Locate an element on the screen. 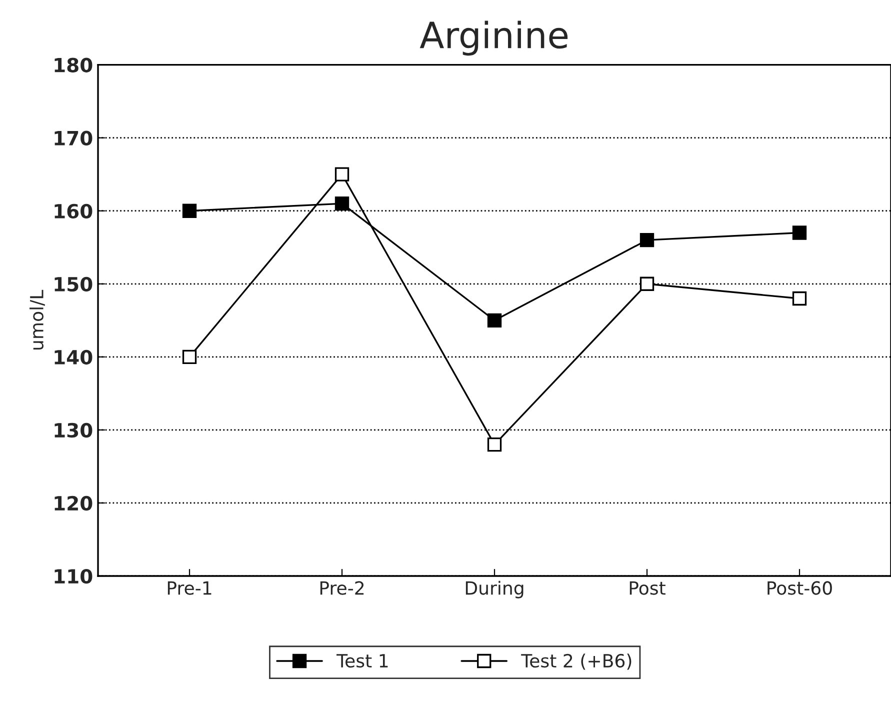 The height and width of the screenshot is (720, 891). x-tick-label: During is located at coordinates (495, 589).